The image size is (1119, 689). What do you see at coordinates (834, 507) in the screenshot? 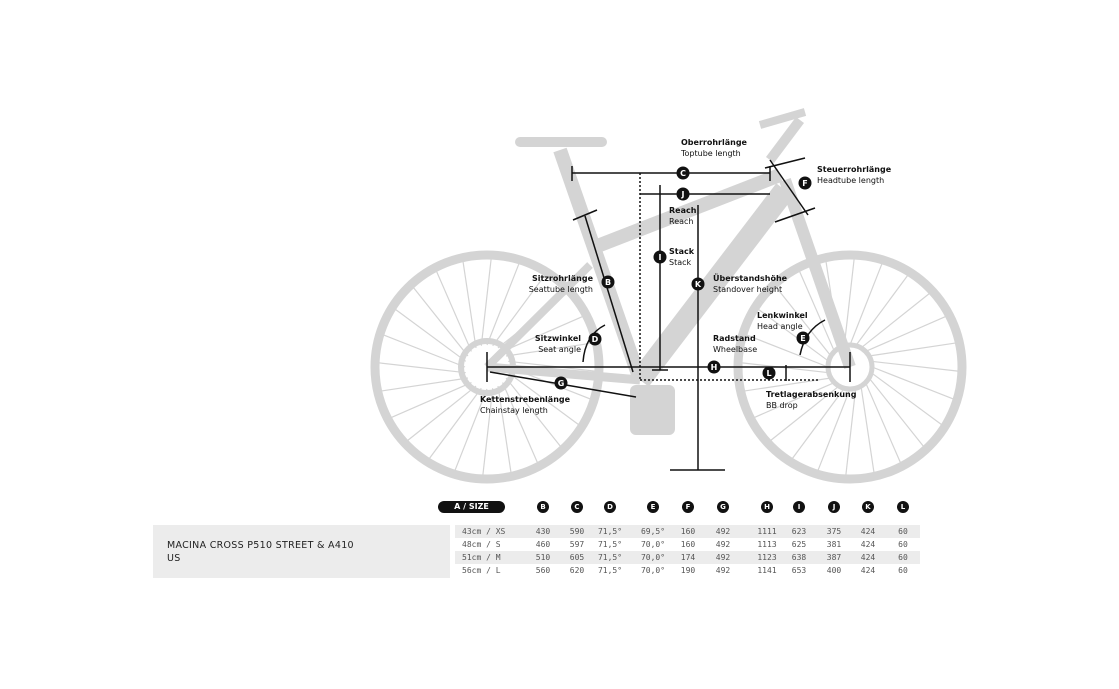
I see `column-header-j: J` at bounding box center [834, 507].